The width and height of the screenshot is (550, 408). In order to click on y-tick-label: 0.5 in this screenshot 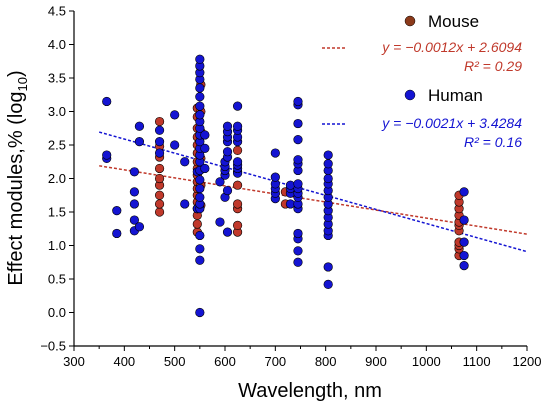, I will do `click(57, 279)`.